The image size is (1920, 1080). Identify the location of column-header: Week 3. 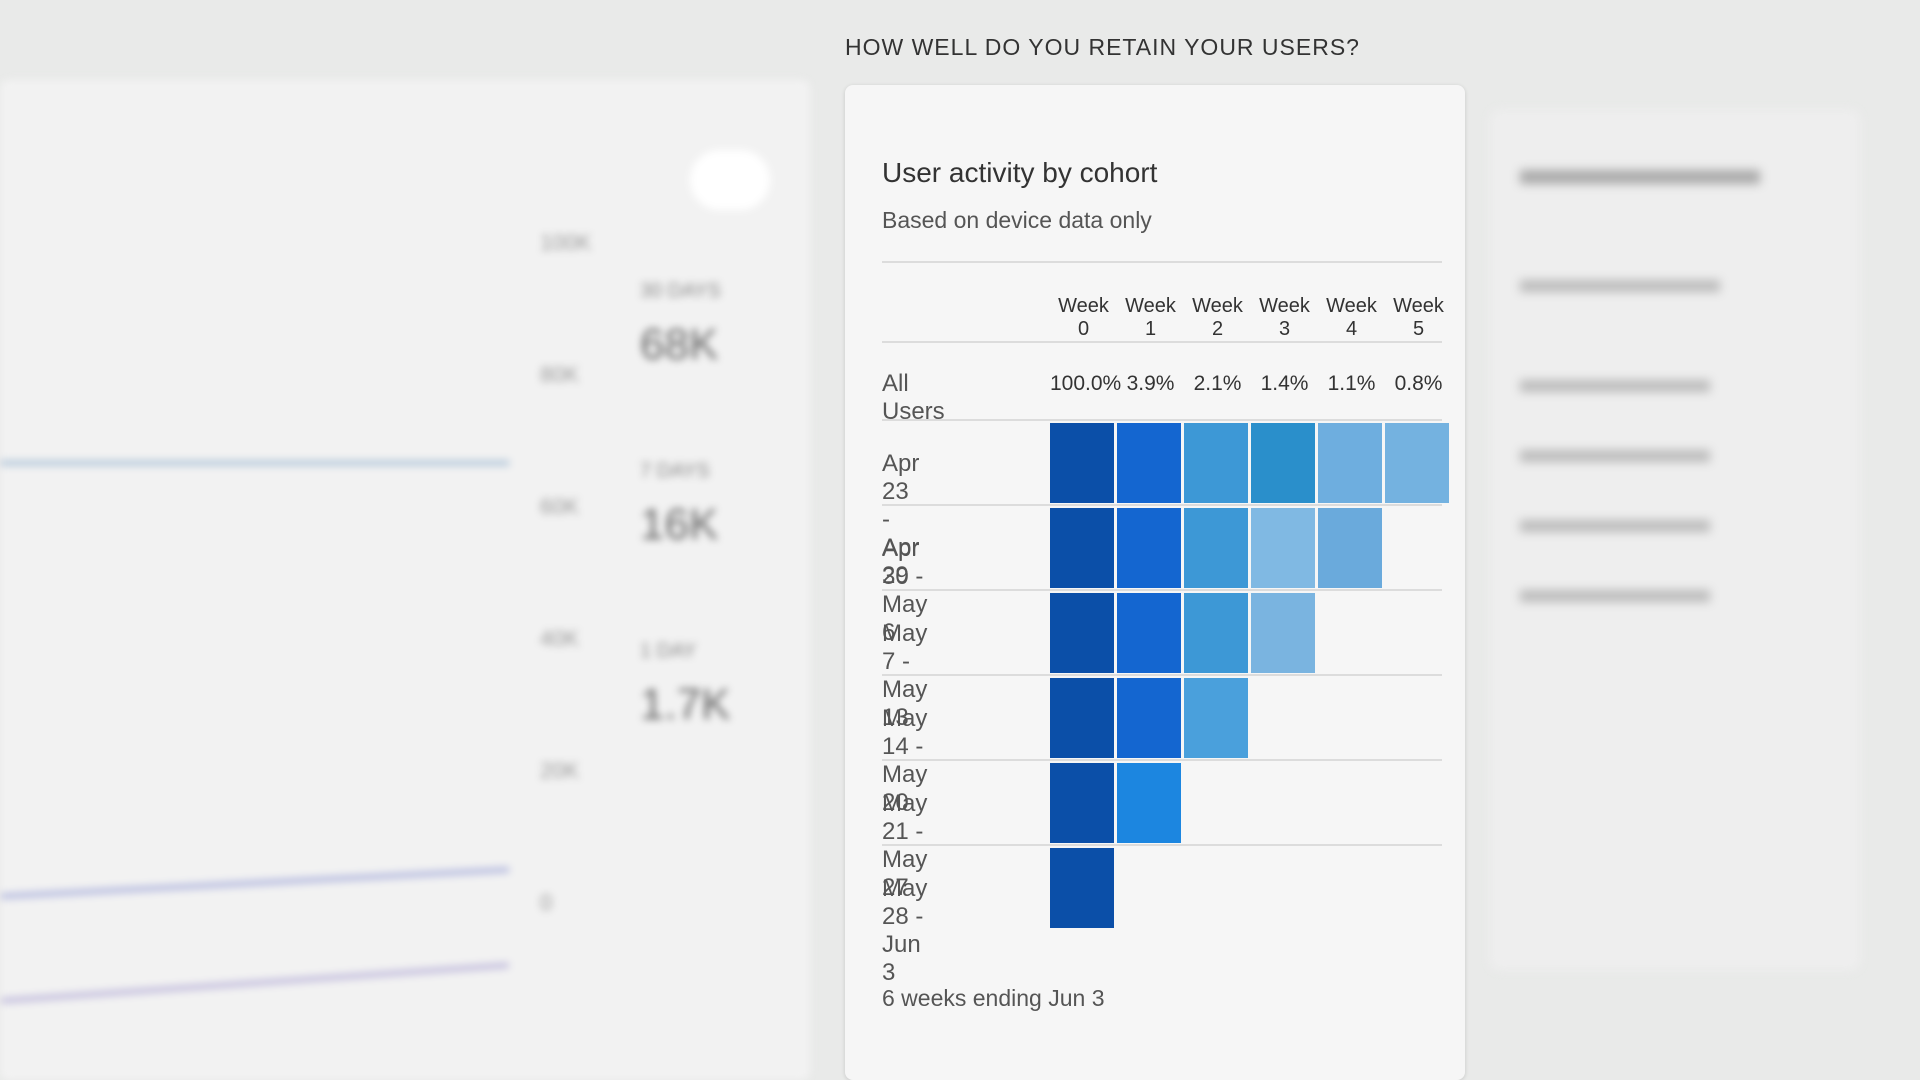
(1284, 317).